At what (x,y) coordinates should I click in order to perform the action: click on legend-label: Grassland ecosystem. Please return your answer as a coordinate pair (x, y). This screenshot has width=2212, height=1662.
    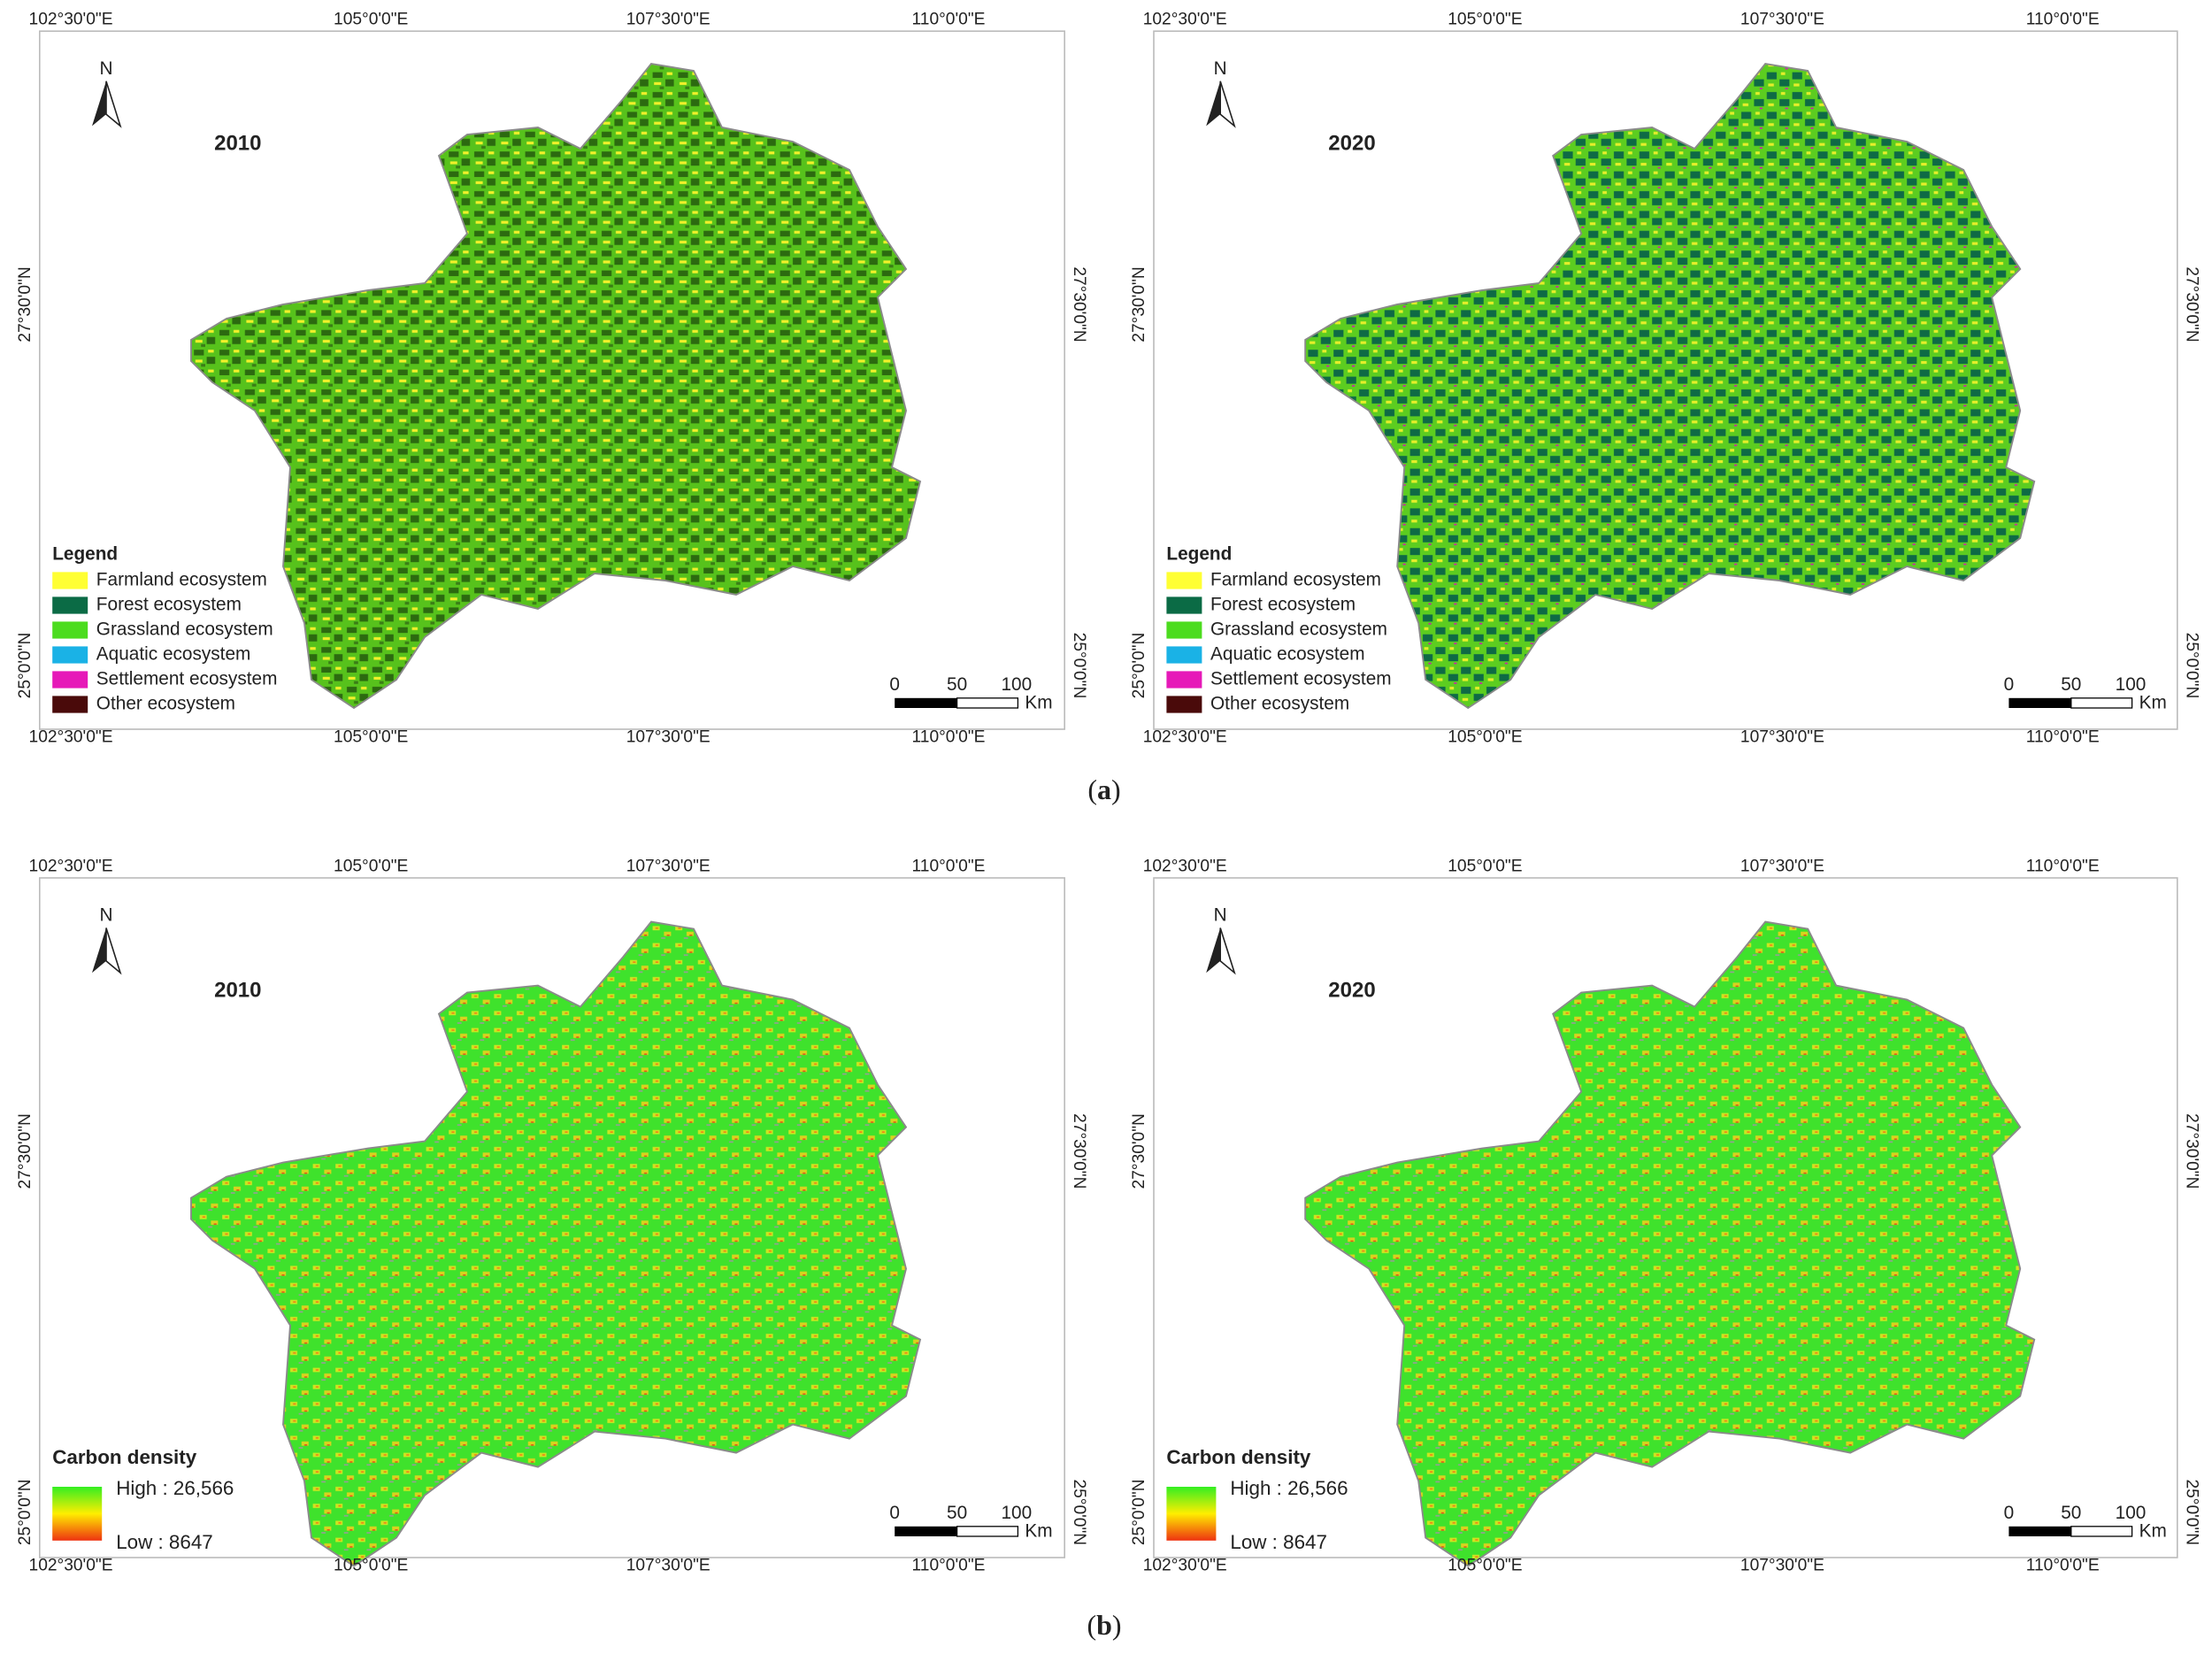
    Looking at the image, I should click on (185, 629).